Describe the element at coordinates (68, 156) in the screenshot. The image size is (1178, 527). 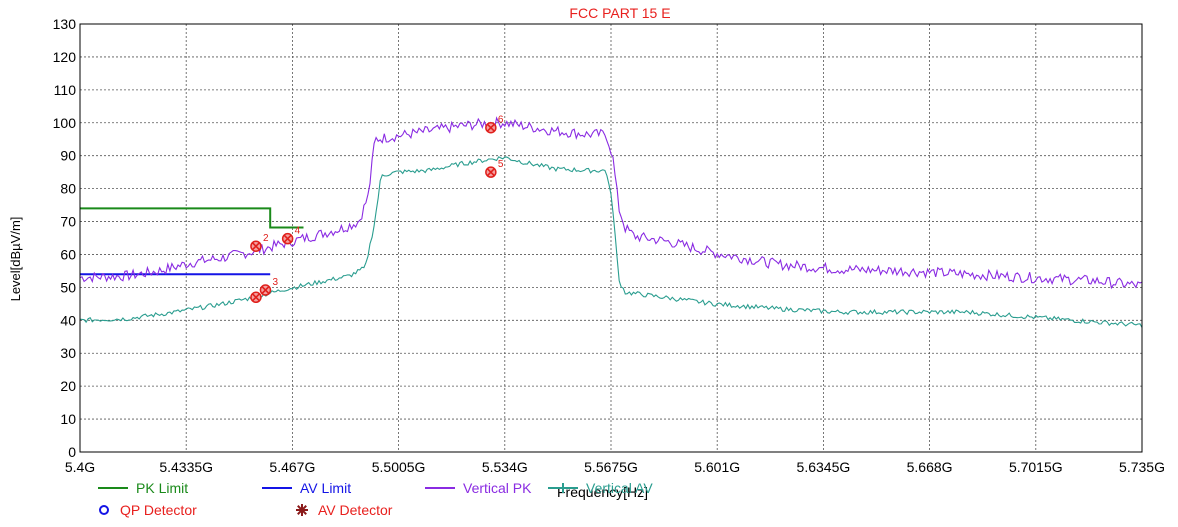
I see `y-tick-label: 90` at that location.